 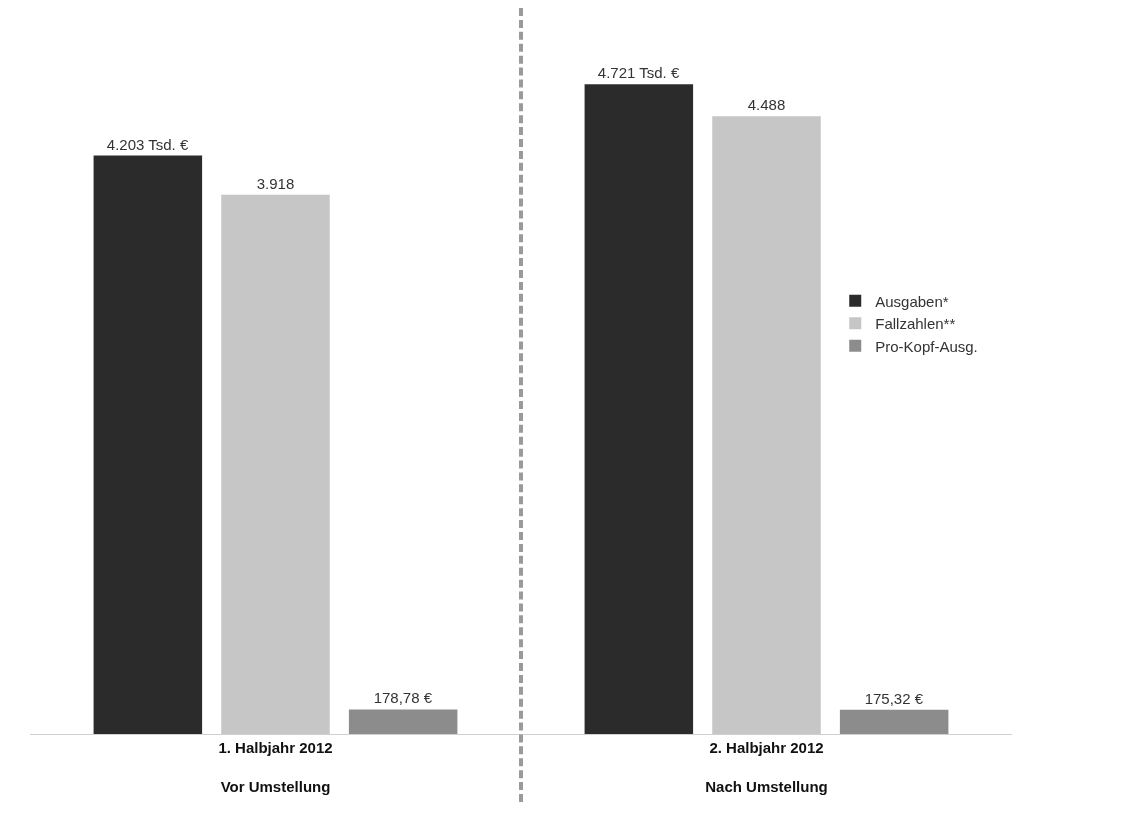 I want to click on data-label: 178,78 €, so click(x=403, y=698).